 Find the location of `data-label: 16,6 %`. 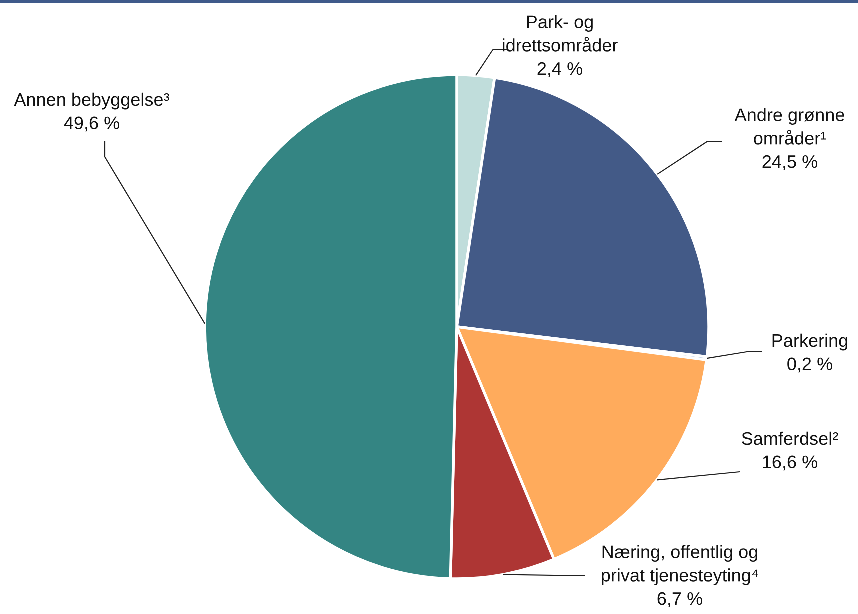

data-label: 16,6 % is located at coordinates (790, 463).